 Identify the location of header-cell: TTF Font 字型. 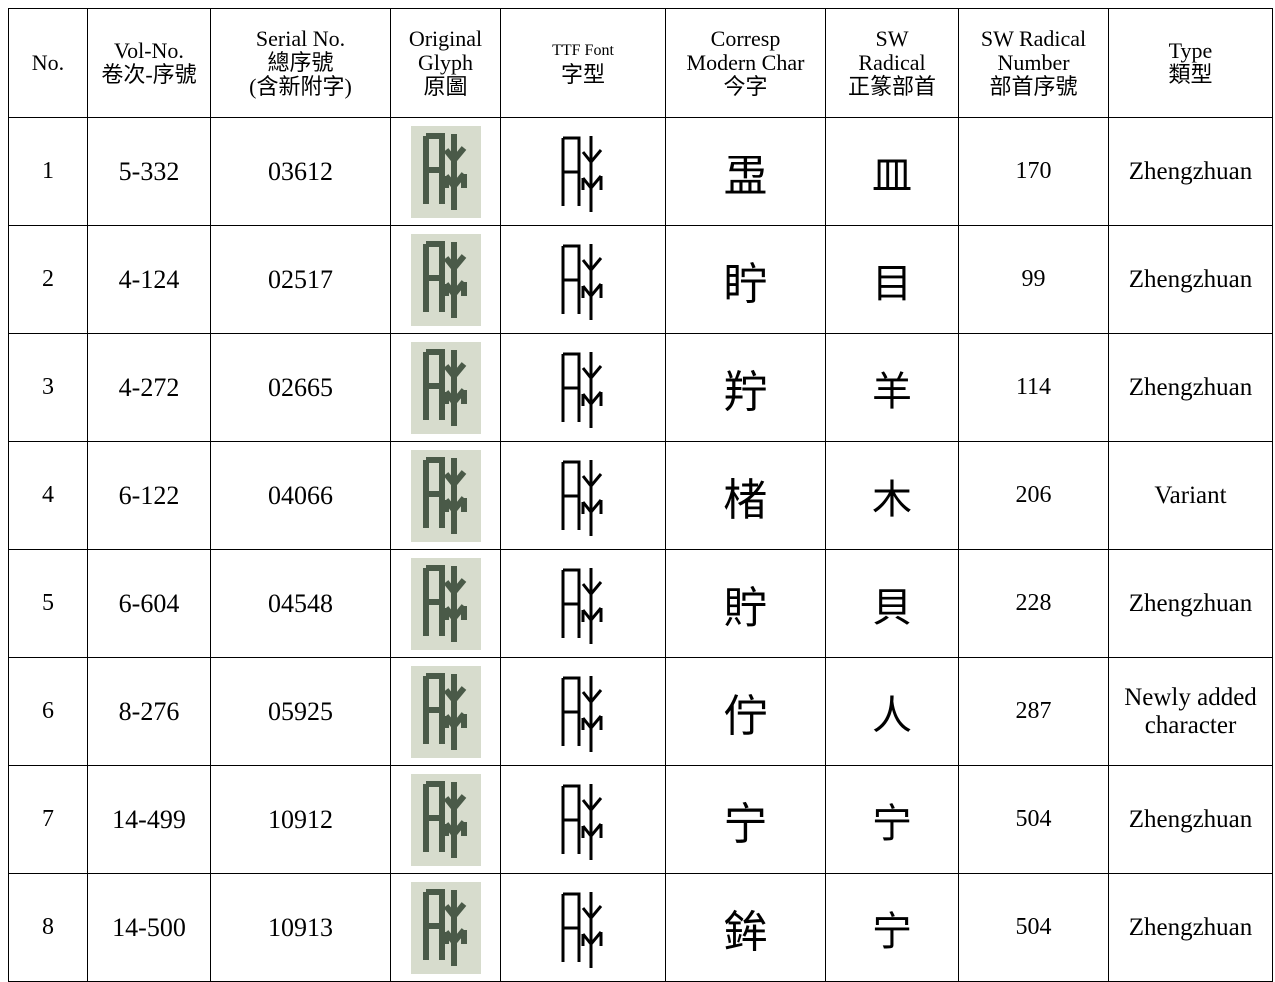
(583, 63).